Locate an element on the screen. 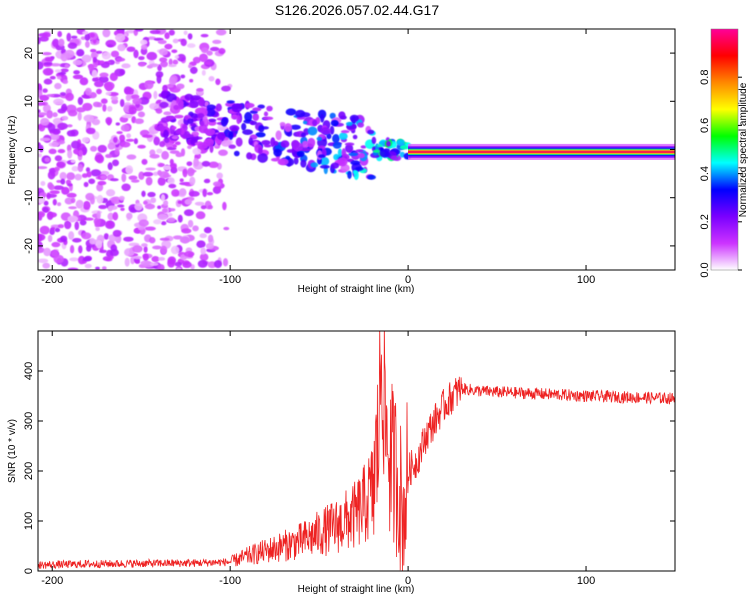  snr-x-tick-label: 0 is located at coordinates (408, 581).